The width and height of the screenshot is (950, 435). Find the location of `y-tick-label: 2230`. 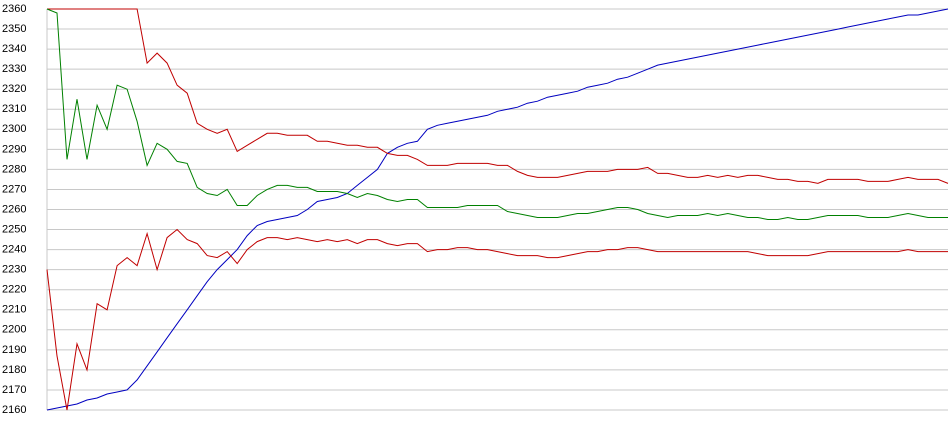

y-tick-label: 2230 is located at coordinates (14, 270).